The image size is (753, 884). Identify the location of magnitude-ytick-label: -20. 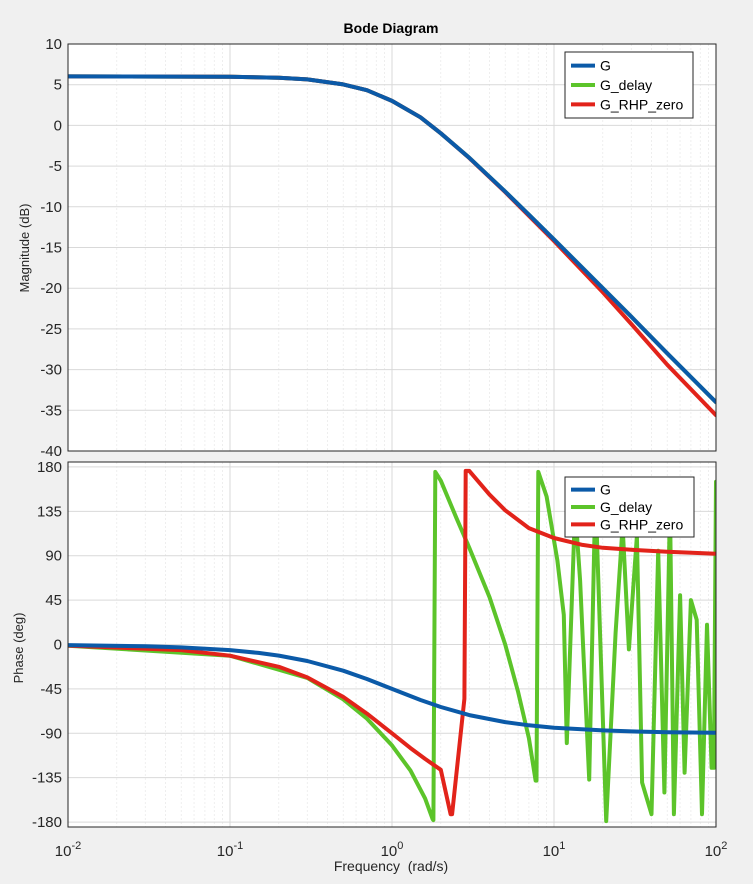
(51, 288).